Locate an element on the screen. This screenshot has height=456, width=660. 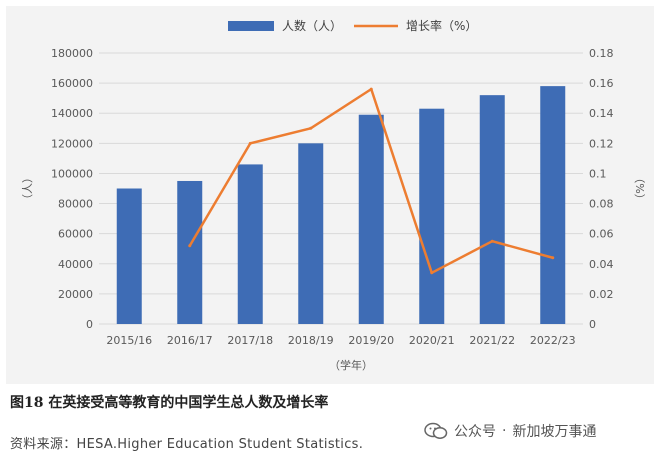
y-left-tick-label: 60000 is located at coordinates (75, 234).